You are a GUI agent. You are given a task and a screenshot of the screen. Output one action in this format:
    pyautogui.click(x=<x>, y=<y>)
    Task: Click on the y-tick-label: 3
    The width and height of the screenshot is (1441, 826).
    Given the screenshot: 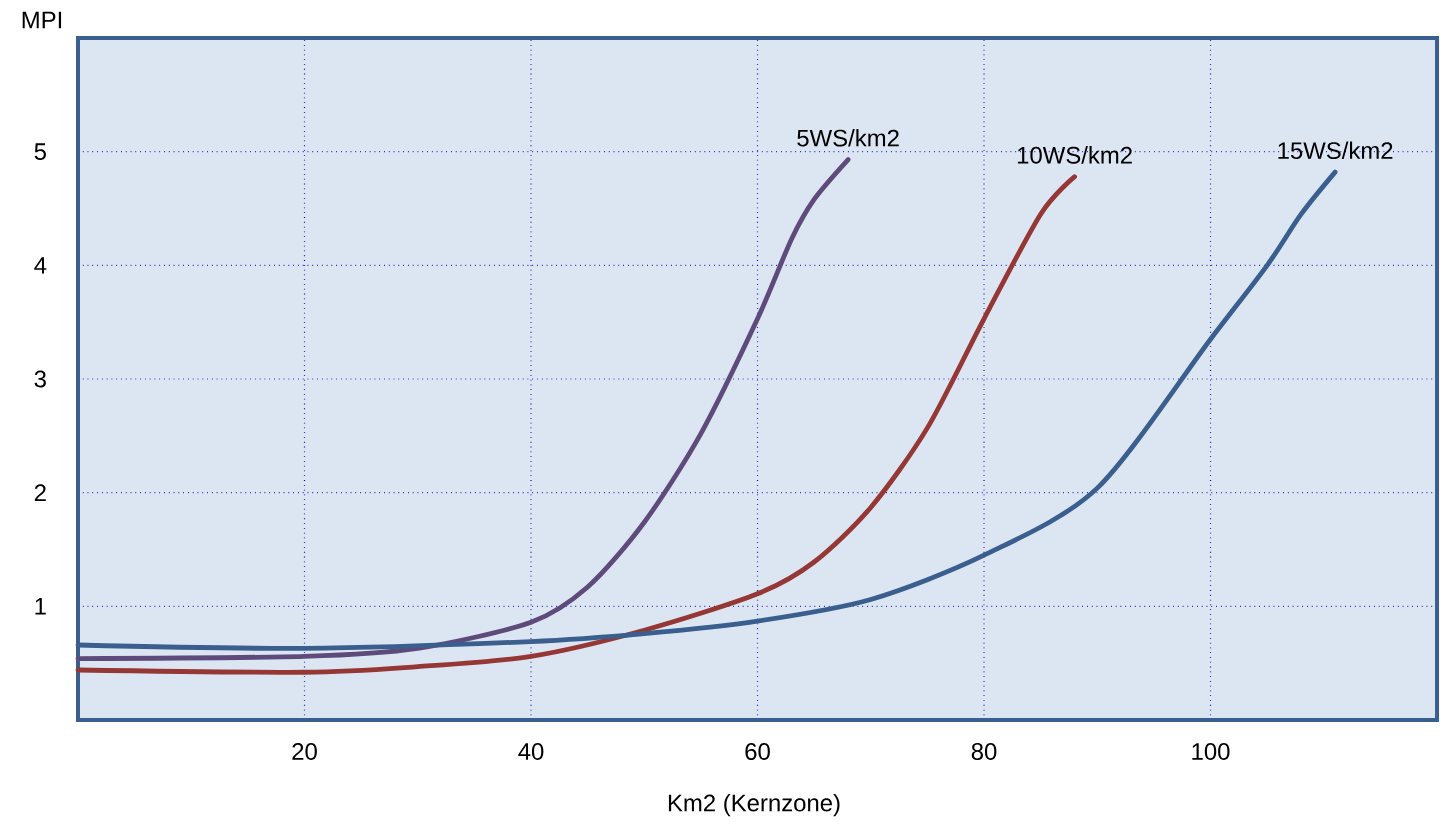 What is the action you would take?
    pyautogui.click(x=40, y=379)
    